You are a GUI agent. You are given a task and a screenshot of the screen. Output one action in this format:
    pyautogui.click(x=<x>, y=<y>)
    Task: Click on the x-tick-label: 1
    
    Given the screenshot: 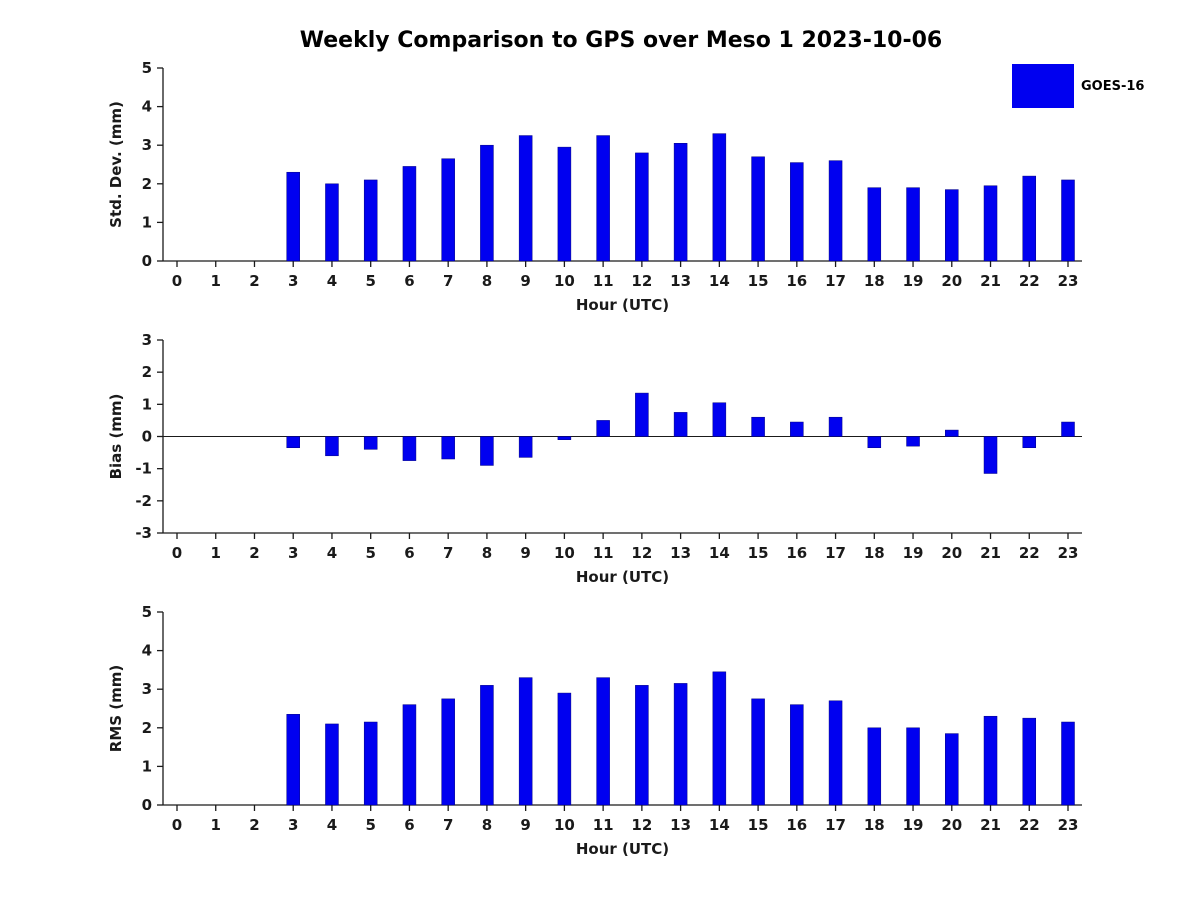 What is the action you would take?
    pyautogui.click(x=216, y=281)
    